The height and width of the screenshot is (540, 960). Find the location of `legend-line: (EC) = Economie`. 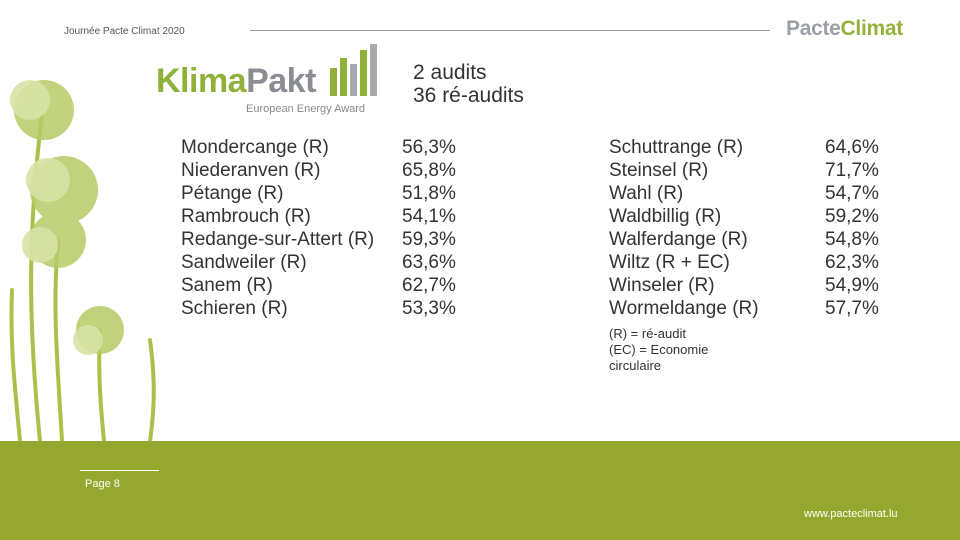

legend-line: (EC) = Economie is located at coordinates (659, 349).